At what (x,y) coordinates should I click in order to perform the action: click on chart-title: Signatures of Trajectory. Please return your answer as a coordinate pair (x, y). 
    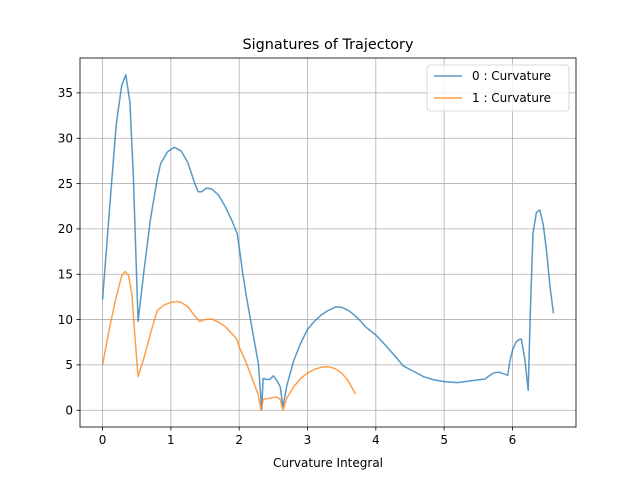
    Looking at the image, I should click on (328, 45).